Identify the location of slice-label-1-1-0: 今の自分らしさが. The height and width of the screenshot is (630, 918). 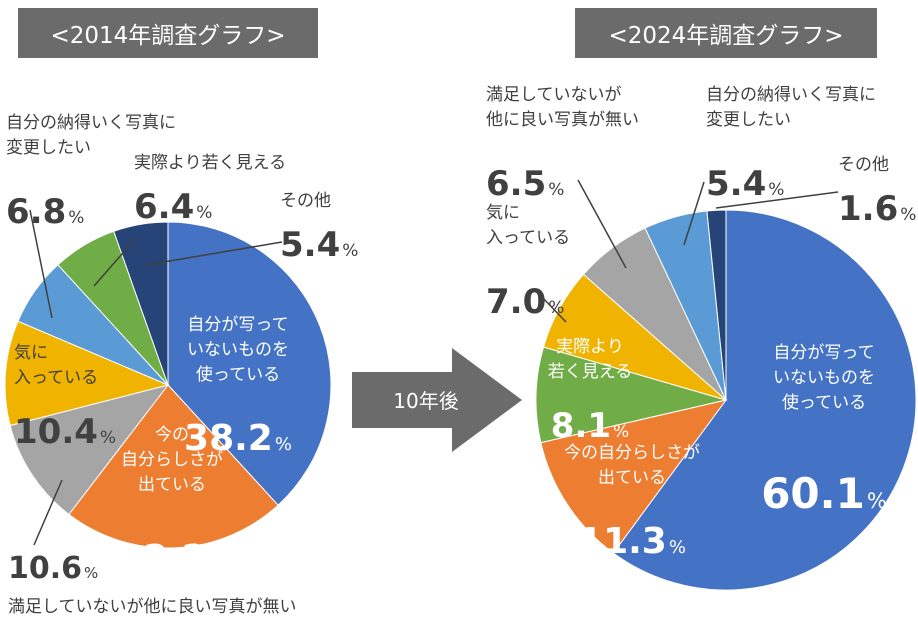
(632, 453).